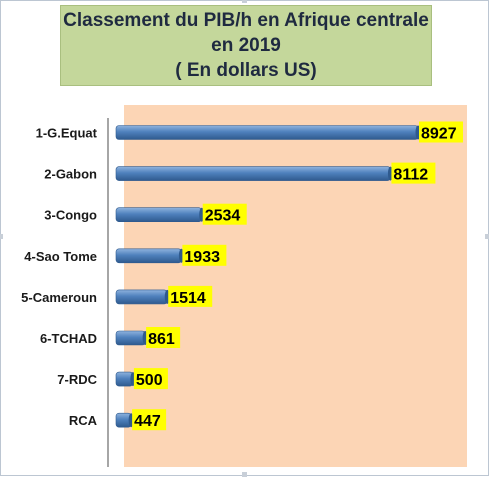 Image resolution: width=489 pixels, height=477 pixels. Describe the element at coordinates (246, 20) in the screenshot. I see `chart-title-line-1: Classement du PIB/h en Afrique centrale` at that location.